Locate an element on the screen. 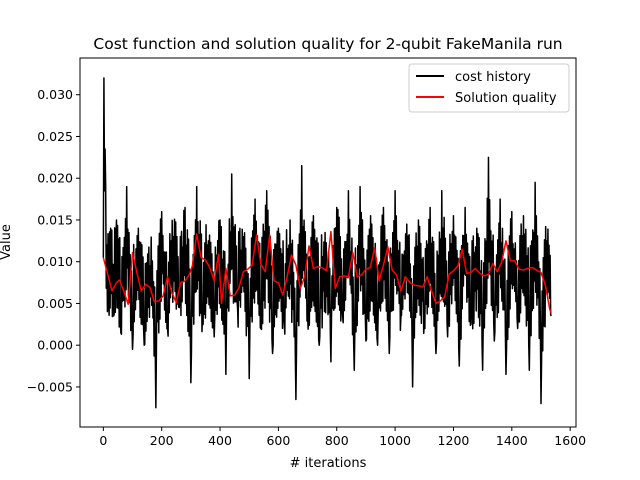 The height and width of the screenshot is (480, 640). legend: cost history Solution quality is located at coordinates (489, 88).